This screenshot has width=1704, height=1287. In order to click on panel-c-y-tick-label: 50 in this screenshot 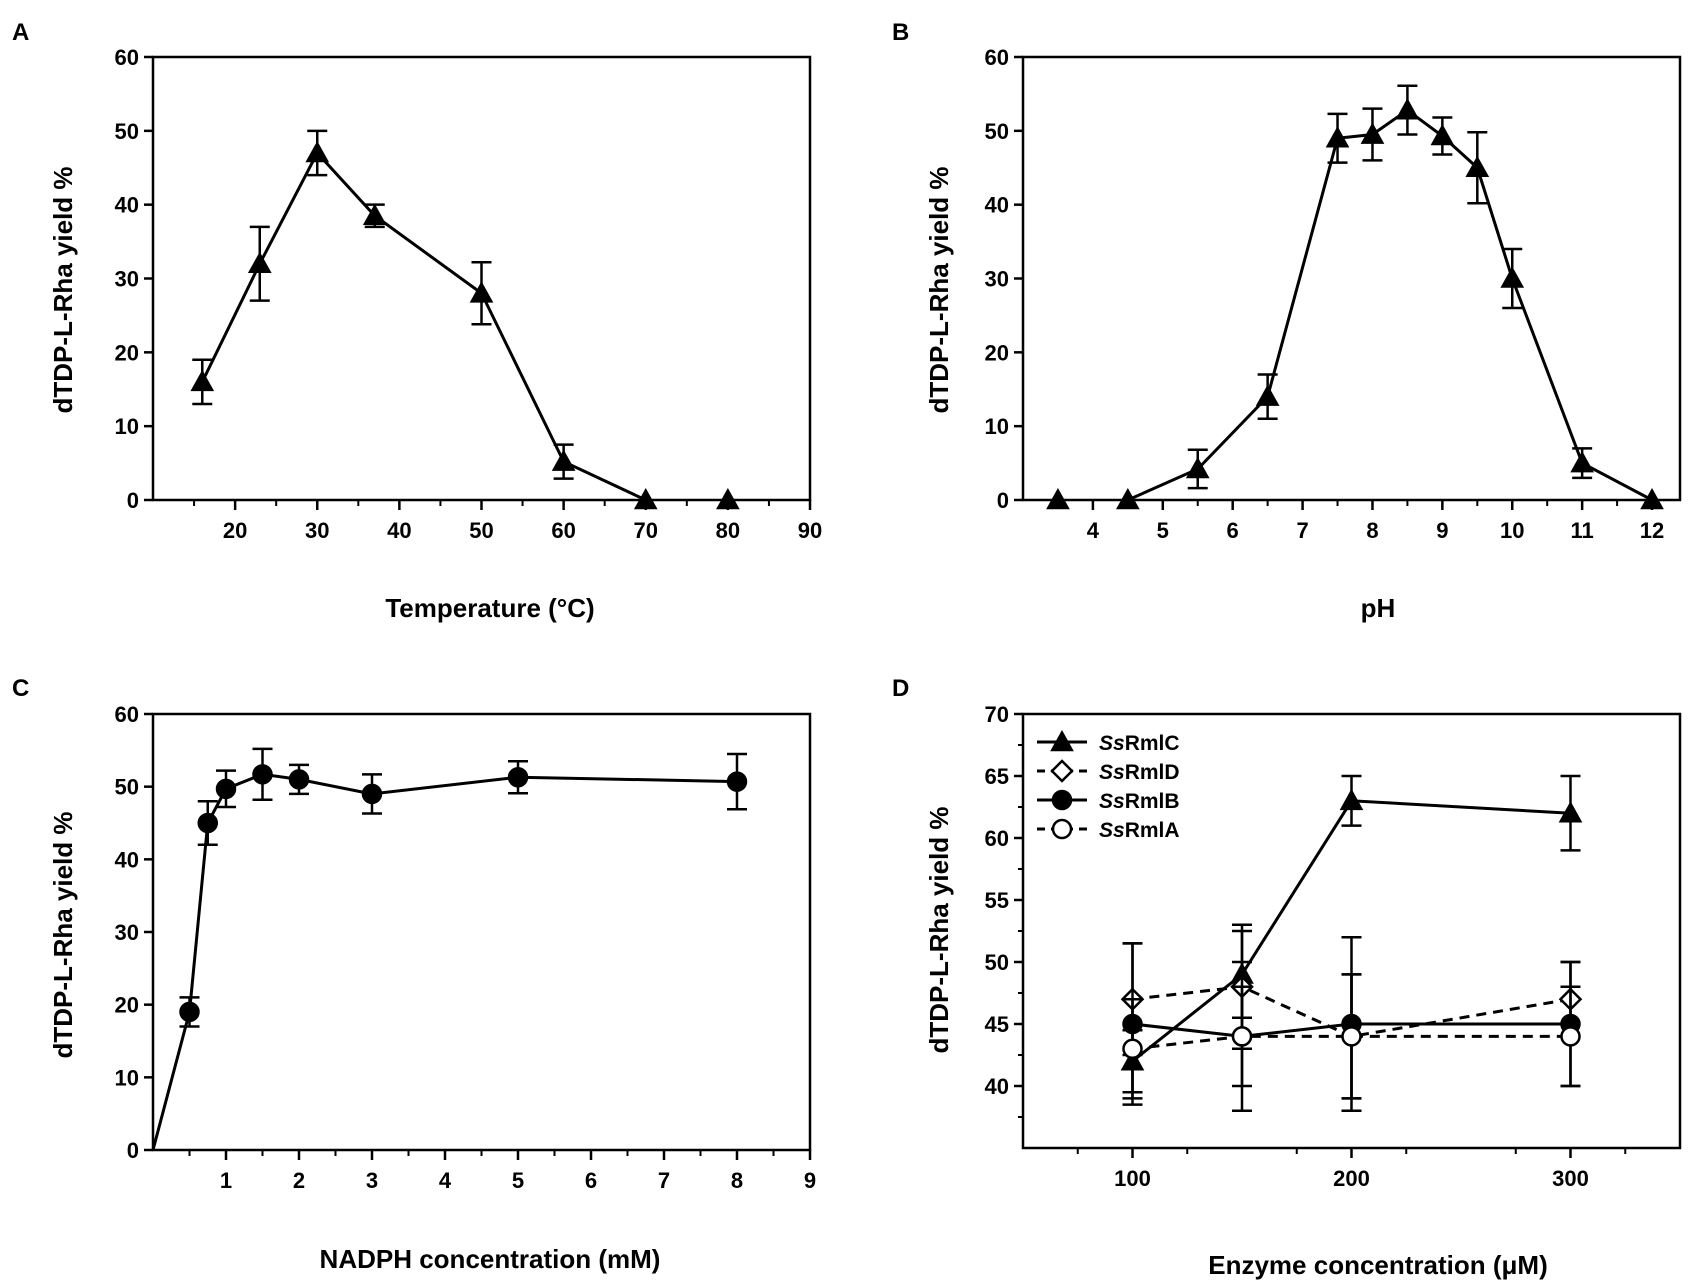, I will do `click(127, 787)`.